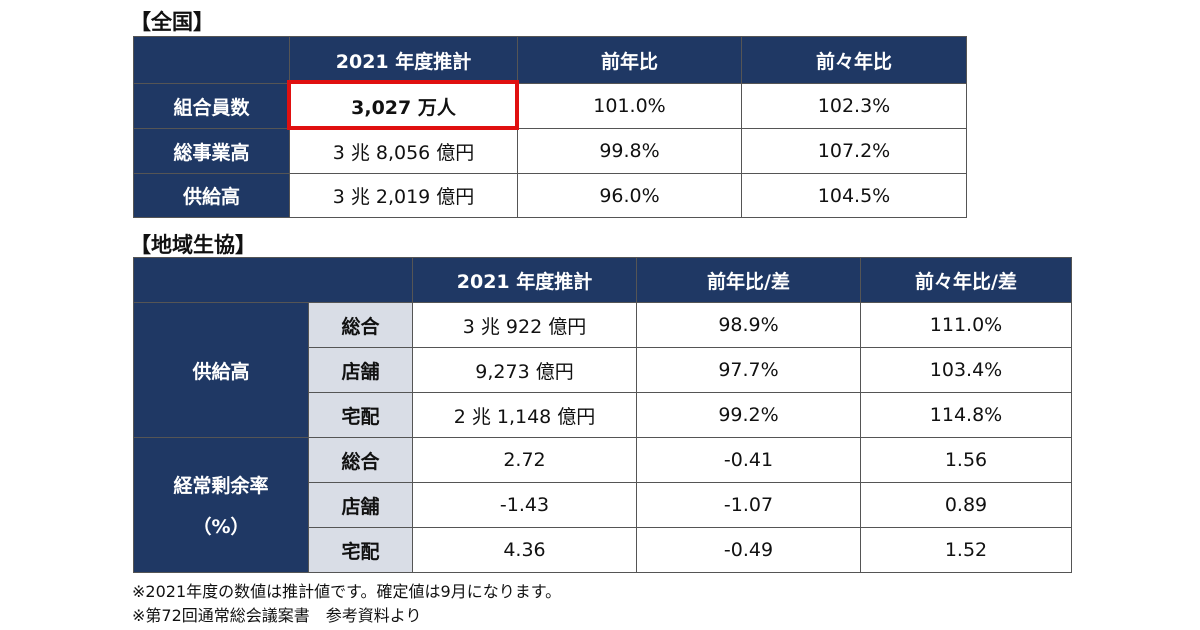 This screenshot has width=1200, height=630. What do you see at coordinates (748, 505) in the screenshot?
I see `surplus-store-yoy: -1.07` at bounding box center [748, 505].